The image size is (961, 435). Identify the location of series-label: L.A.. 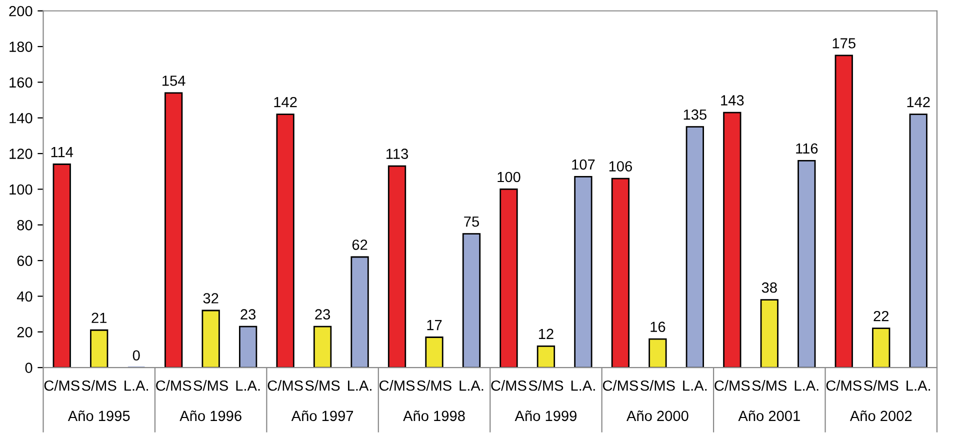
(136, 385).